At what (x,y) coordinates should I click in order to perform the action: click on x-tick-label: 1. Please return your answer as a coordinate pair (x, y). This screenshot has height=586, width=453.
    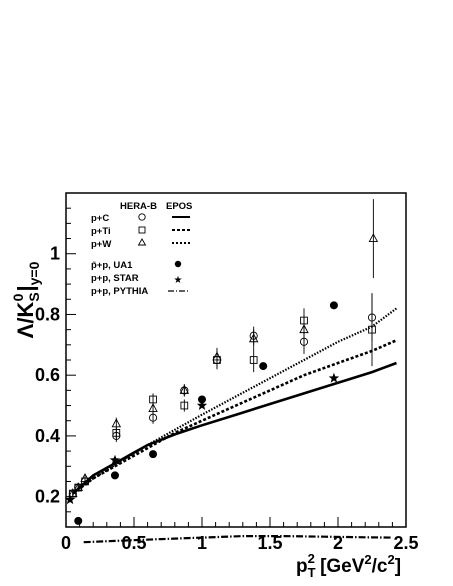
    Looking at the image, I should click on (202, 543).